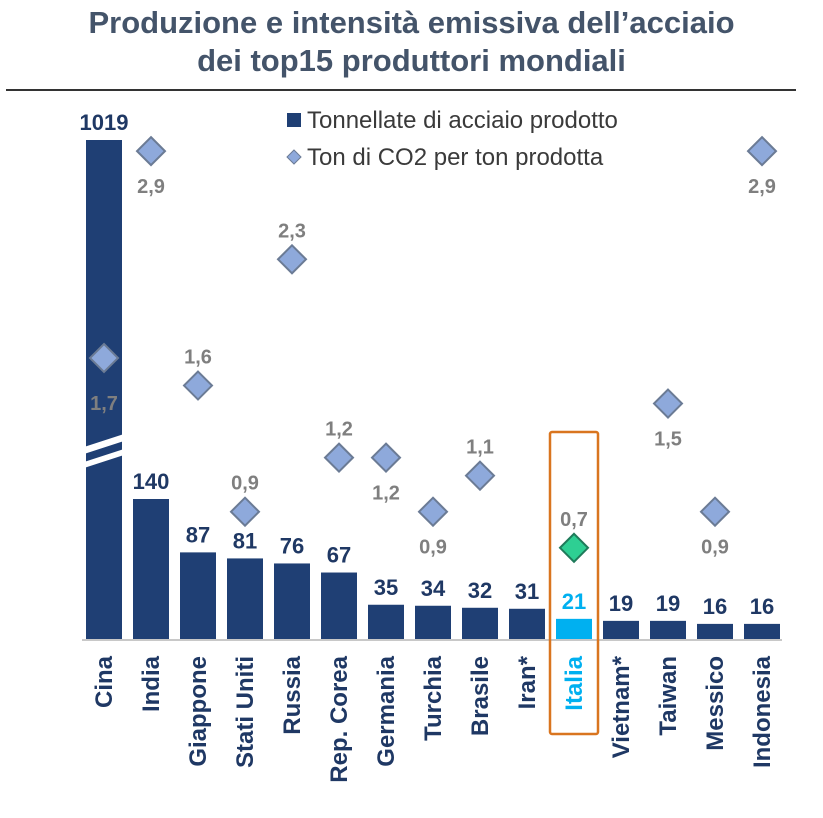 The width and height of the screenshot is (823, 818). I want to click on bar-value-label-india: 140, so click(151, 481).